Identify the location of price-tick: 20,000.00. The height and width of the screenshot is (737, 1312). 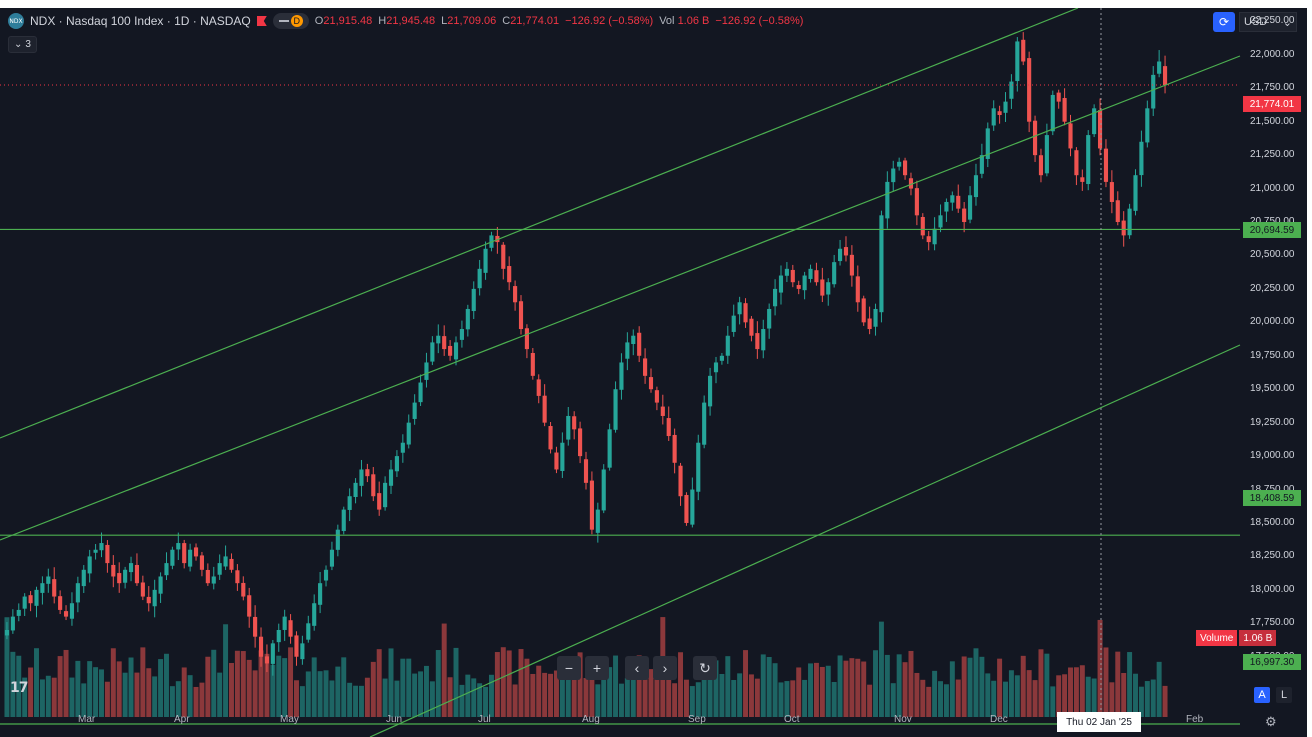
(1272, 322).